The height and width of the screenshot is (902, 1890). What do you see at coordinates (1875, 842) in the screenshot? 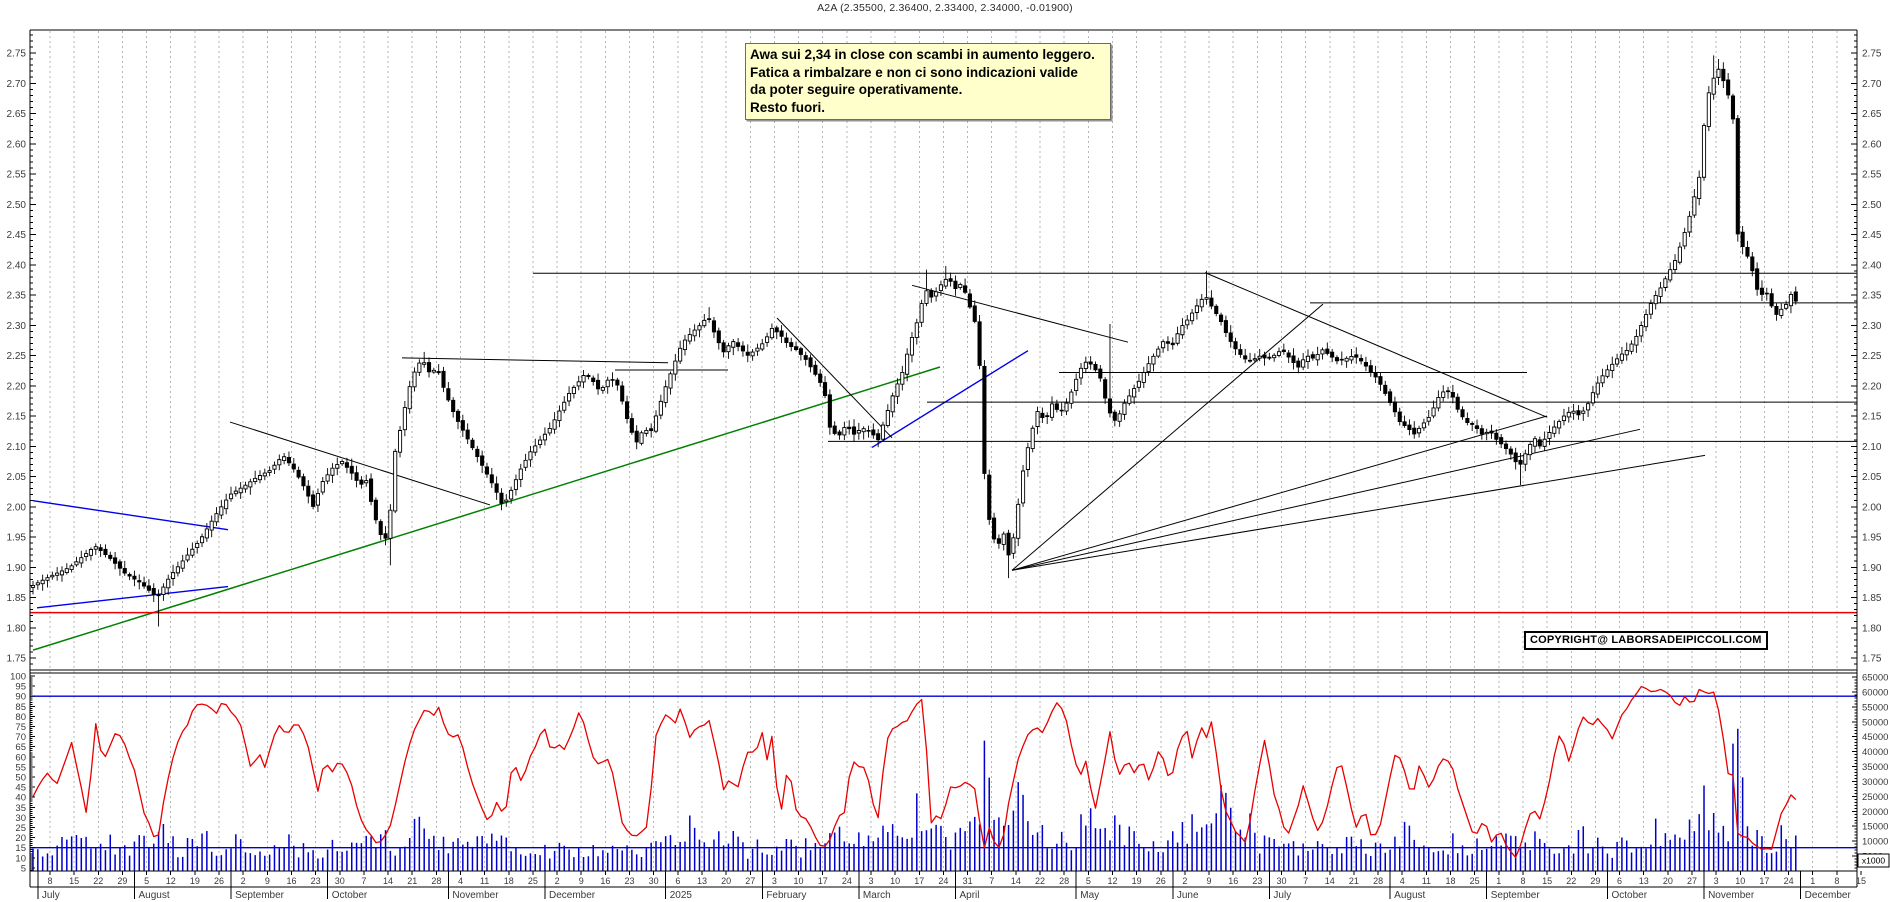
I see `svg-text: 10000` at bounding box center [1875, 842].